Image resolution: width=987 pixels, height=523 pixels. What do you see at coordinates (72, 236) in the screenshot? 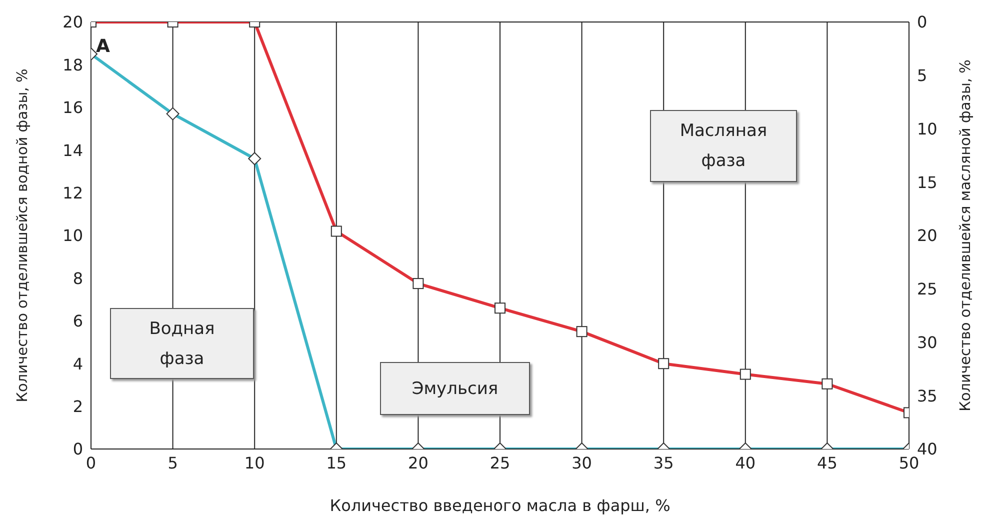
I see `y-tick-label: 10` at bounding box center [72, 236].